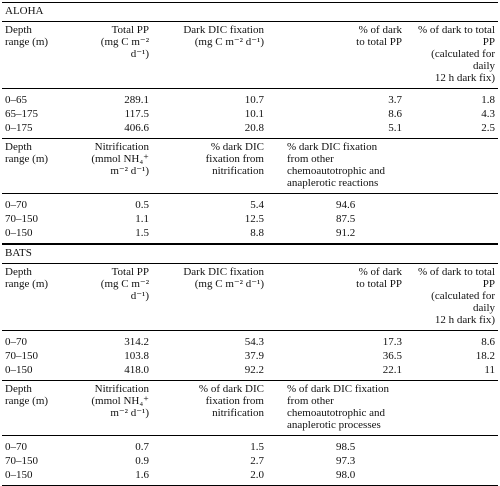 The image size is (500, 486). I want to click on table-cell: 98.0, so click(346, 475).